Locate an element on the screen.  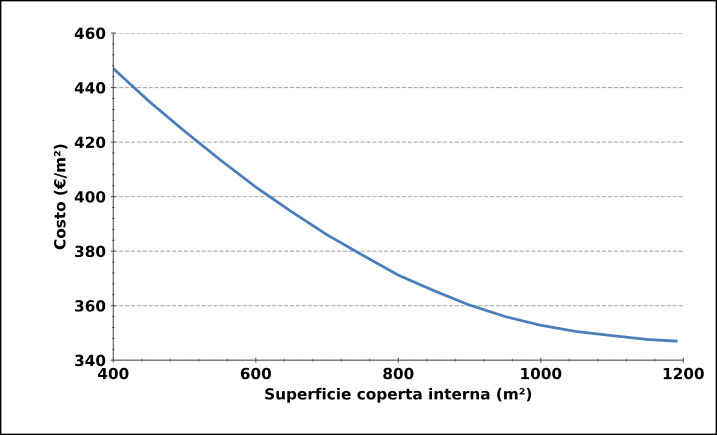
x-tick-label: 1000 is located at coordinates (541, 374).